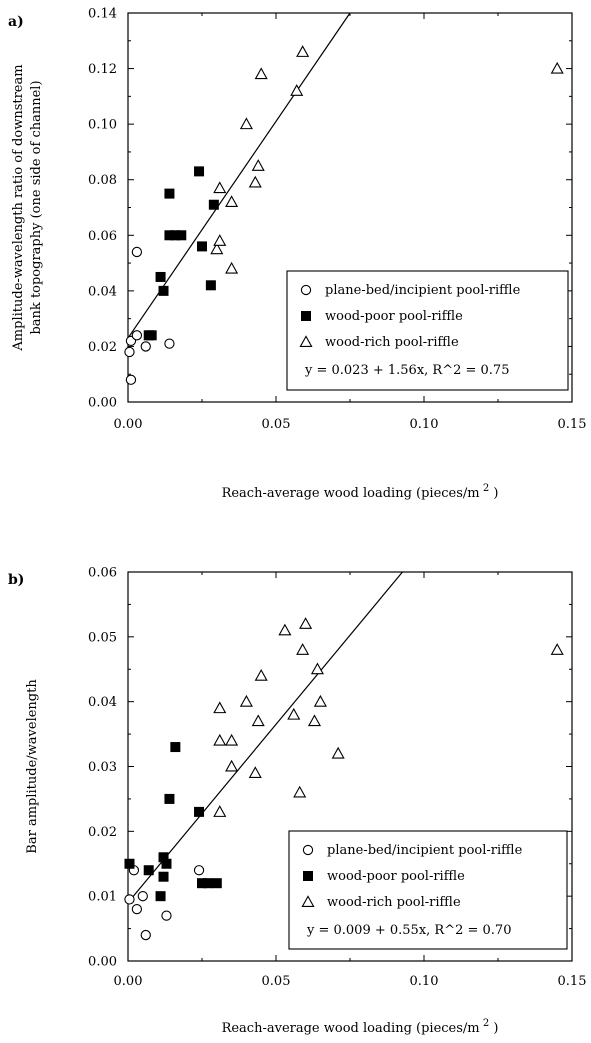 This screenshot has width=591, height=1043. What do you see at coordinates (387, 159) in the screenshot?
I see `series-triangle` at bounding box center [387, 159].